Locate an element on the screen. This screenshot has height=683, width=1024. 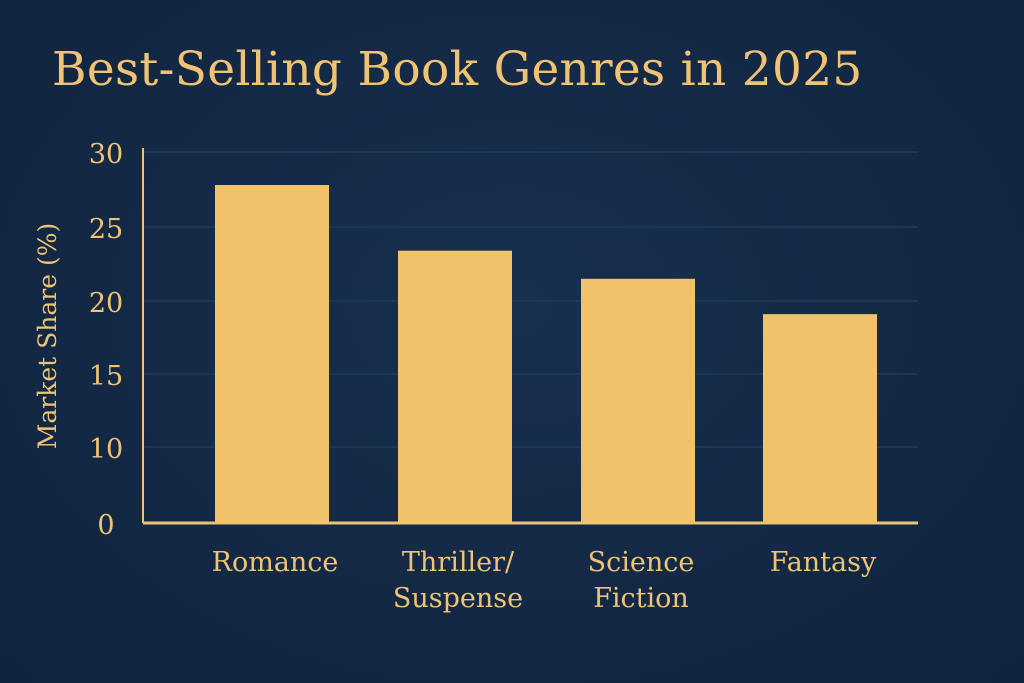
y-tick-label-30: 30 is located at coordinates (106, 154).